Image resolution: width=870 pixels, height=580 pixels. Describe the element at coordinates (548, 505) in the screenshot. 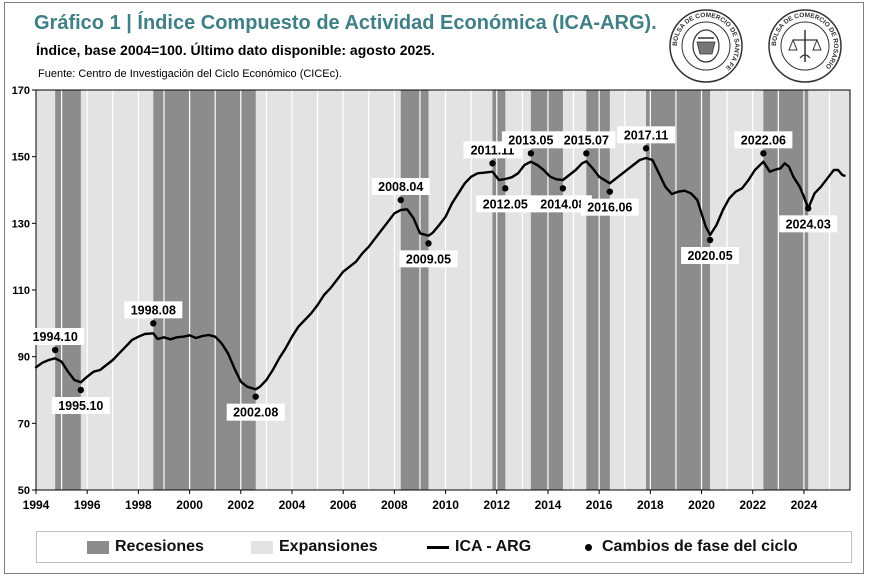

I see `x-tick-label: 2014` at that location.